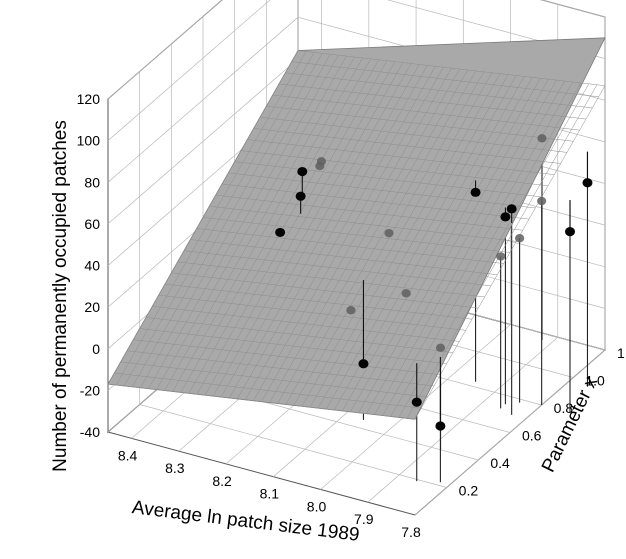 The width and height of the screenshot is (626, 559). What do you see at coordinates (364, 519) in the screenshot?
I see `x-tick-label: 7.9` at bounding box center [364, 519].